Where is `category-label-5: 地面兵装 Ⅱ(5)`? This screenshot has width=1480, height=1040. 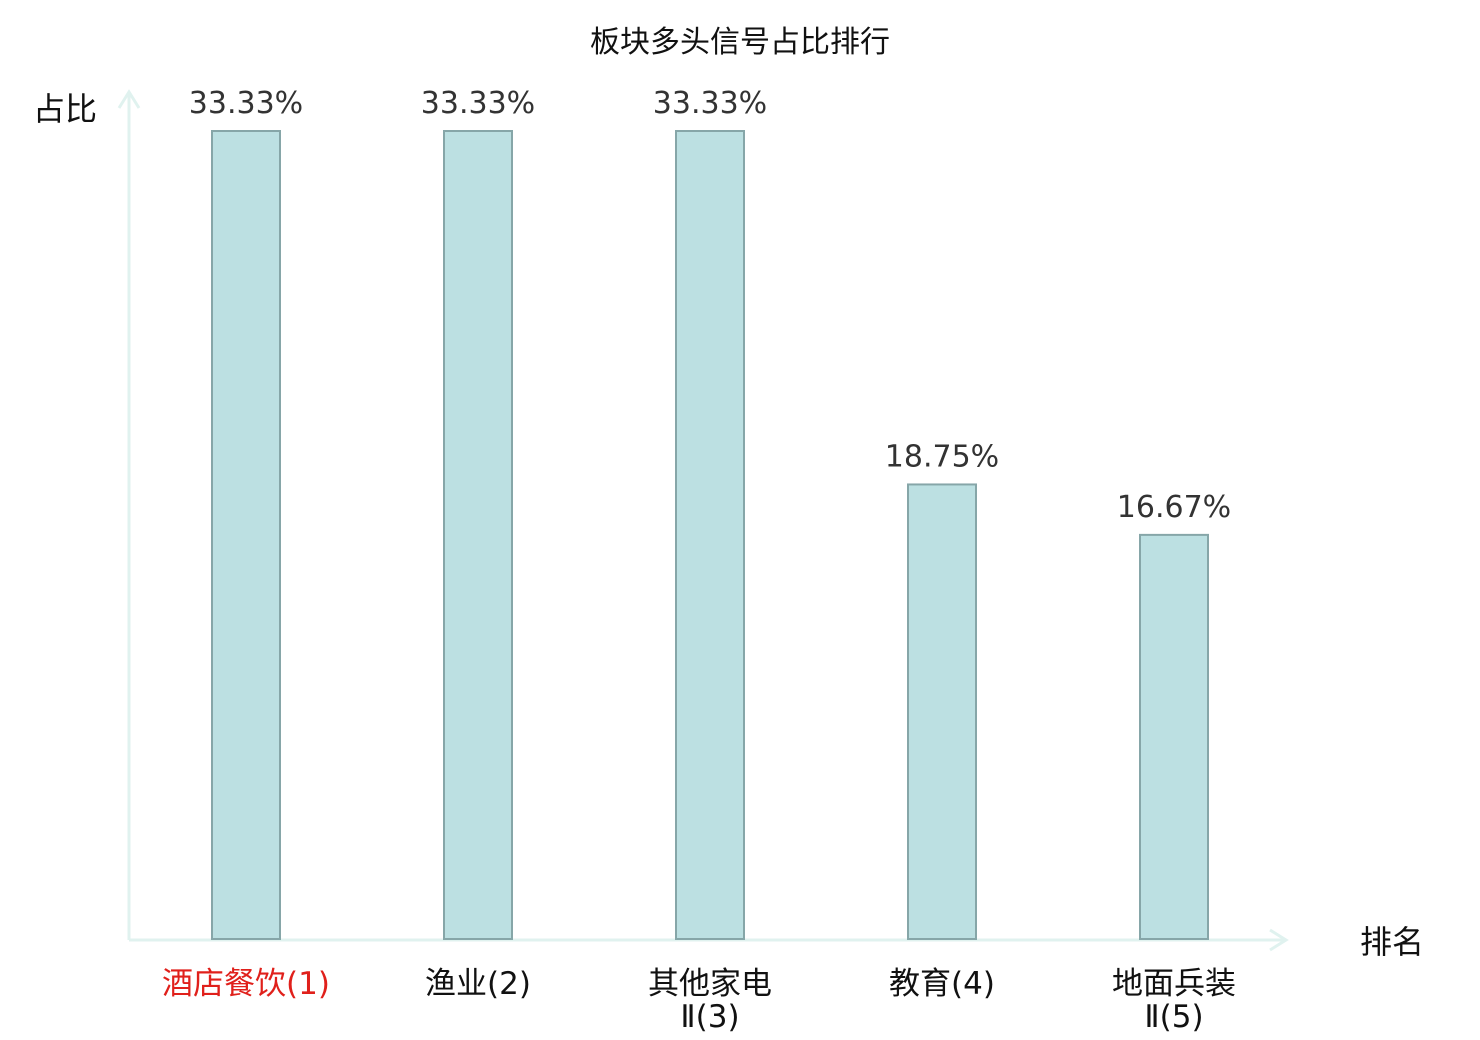
category-label-5: 地面兵装 Ⅱ(5) is located at coordinates (1174, 1000).